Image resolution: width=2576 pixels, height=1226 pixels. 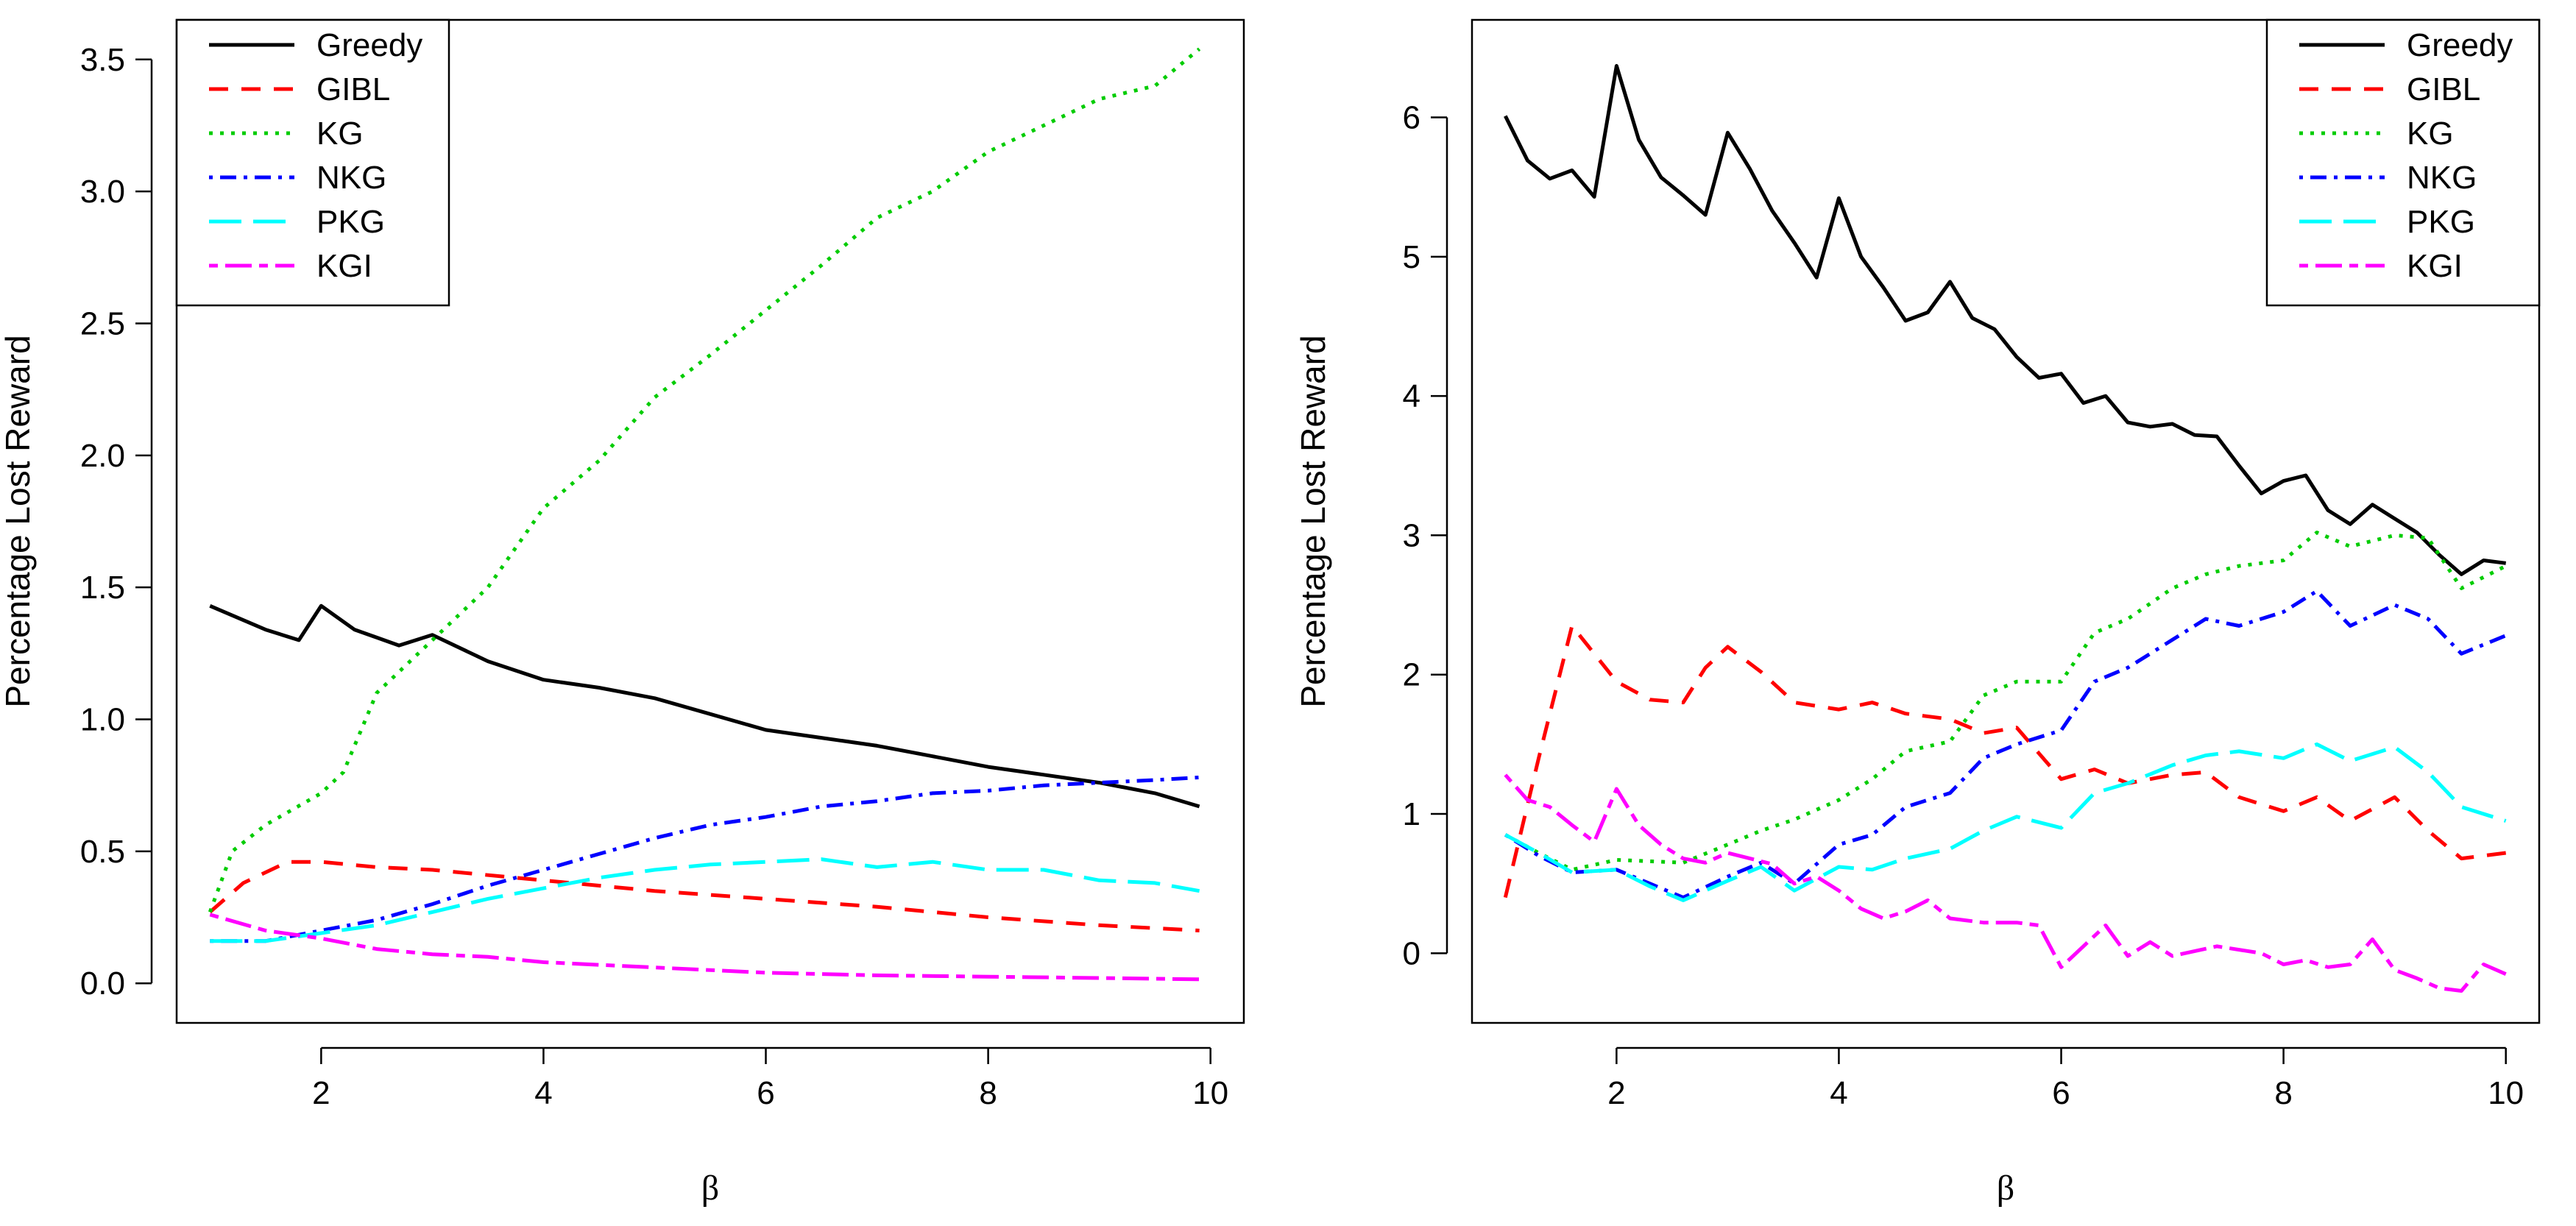 What do you see at coordinates (1411, 118) in the screenshot?
I see `y-tick-label: 6` at bounding box center [1411, 118].